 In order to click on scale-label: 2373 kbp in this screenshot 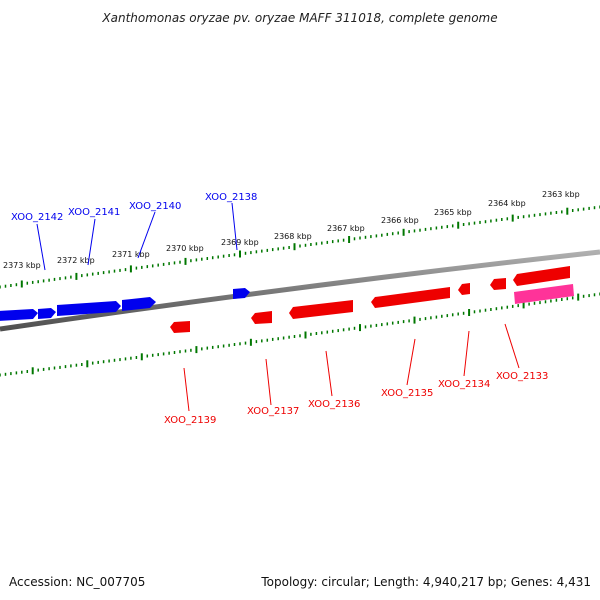, I will do `click(22, 265)`.